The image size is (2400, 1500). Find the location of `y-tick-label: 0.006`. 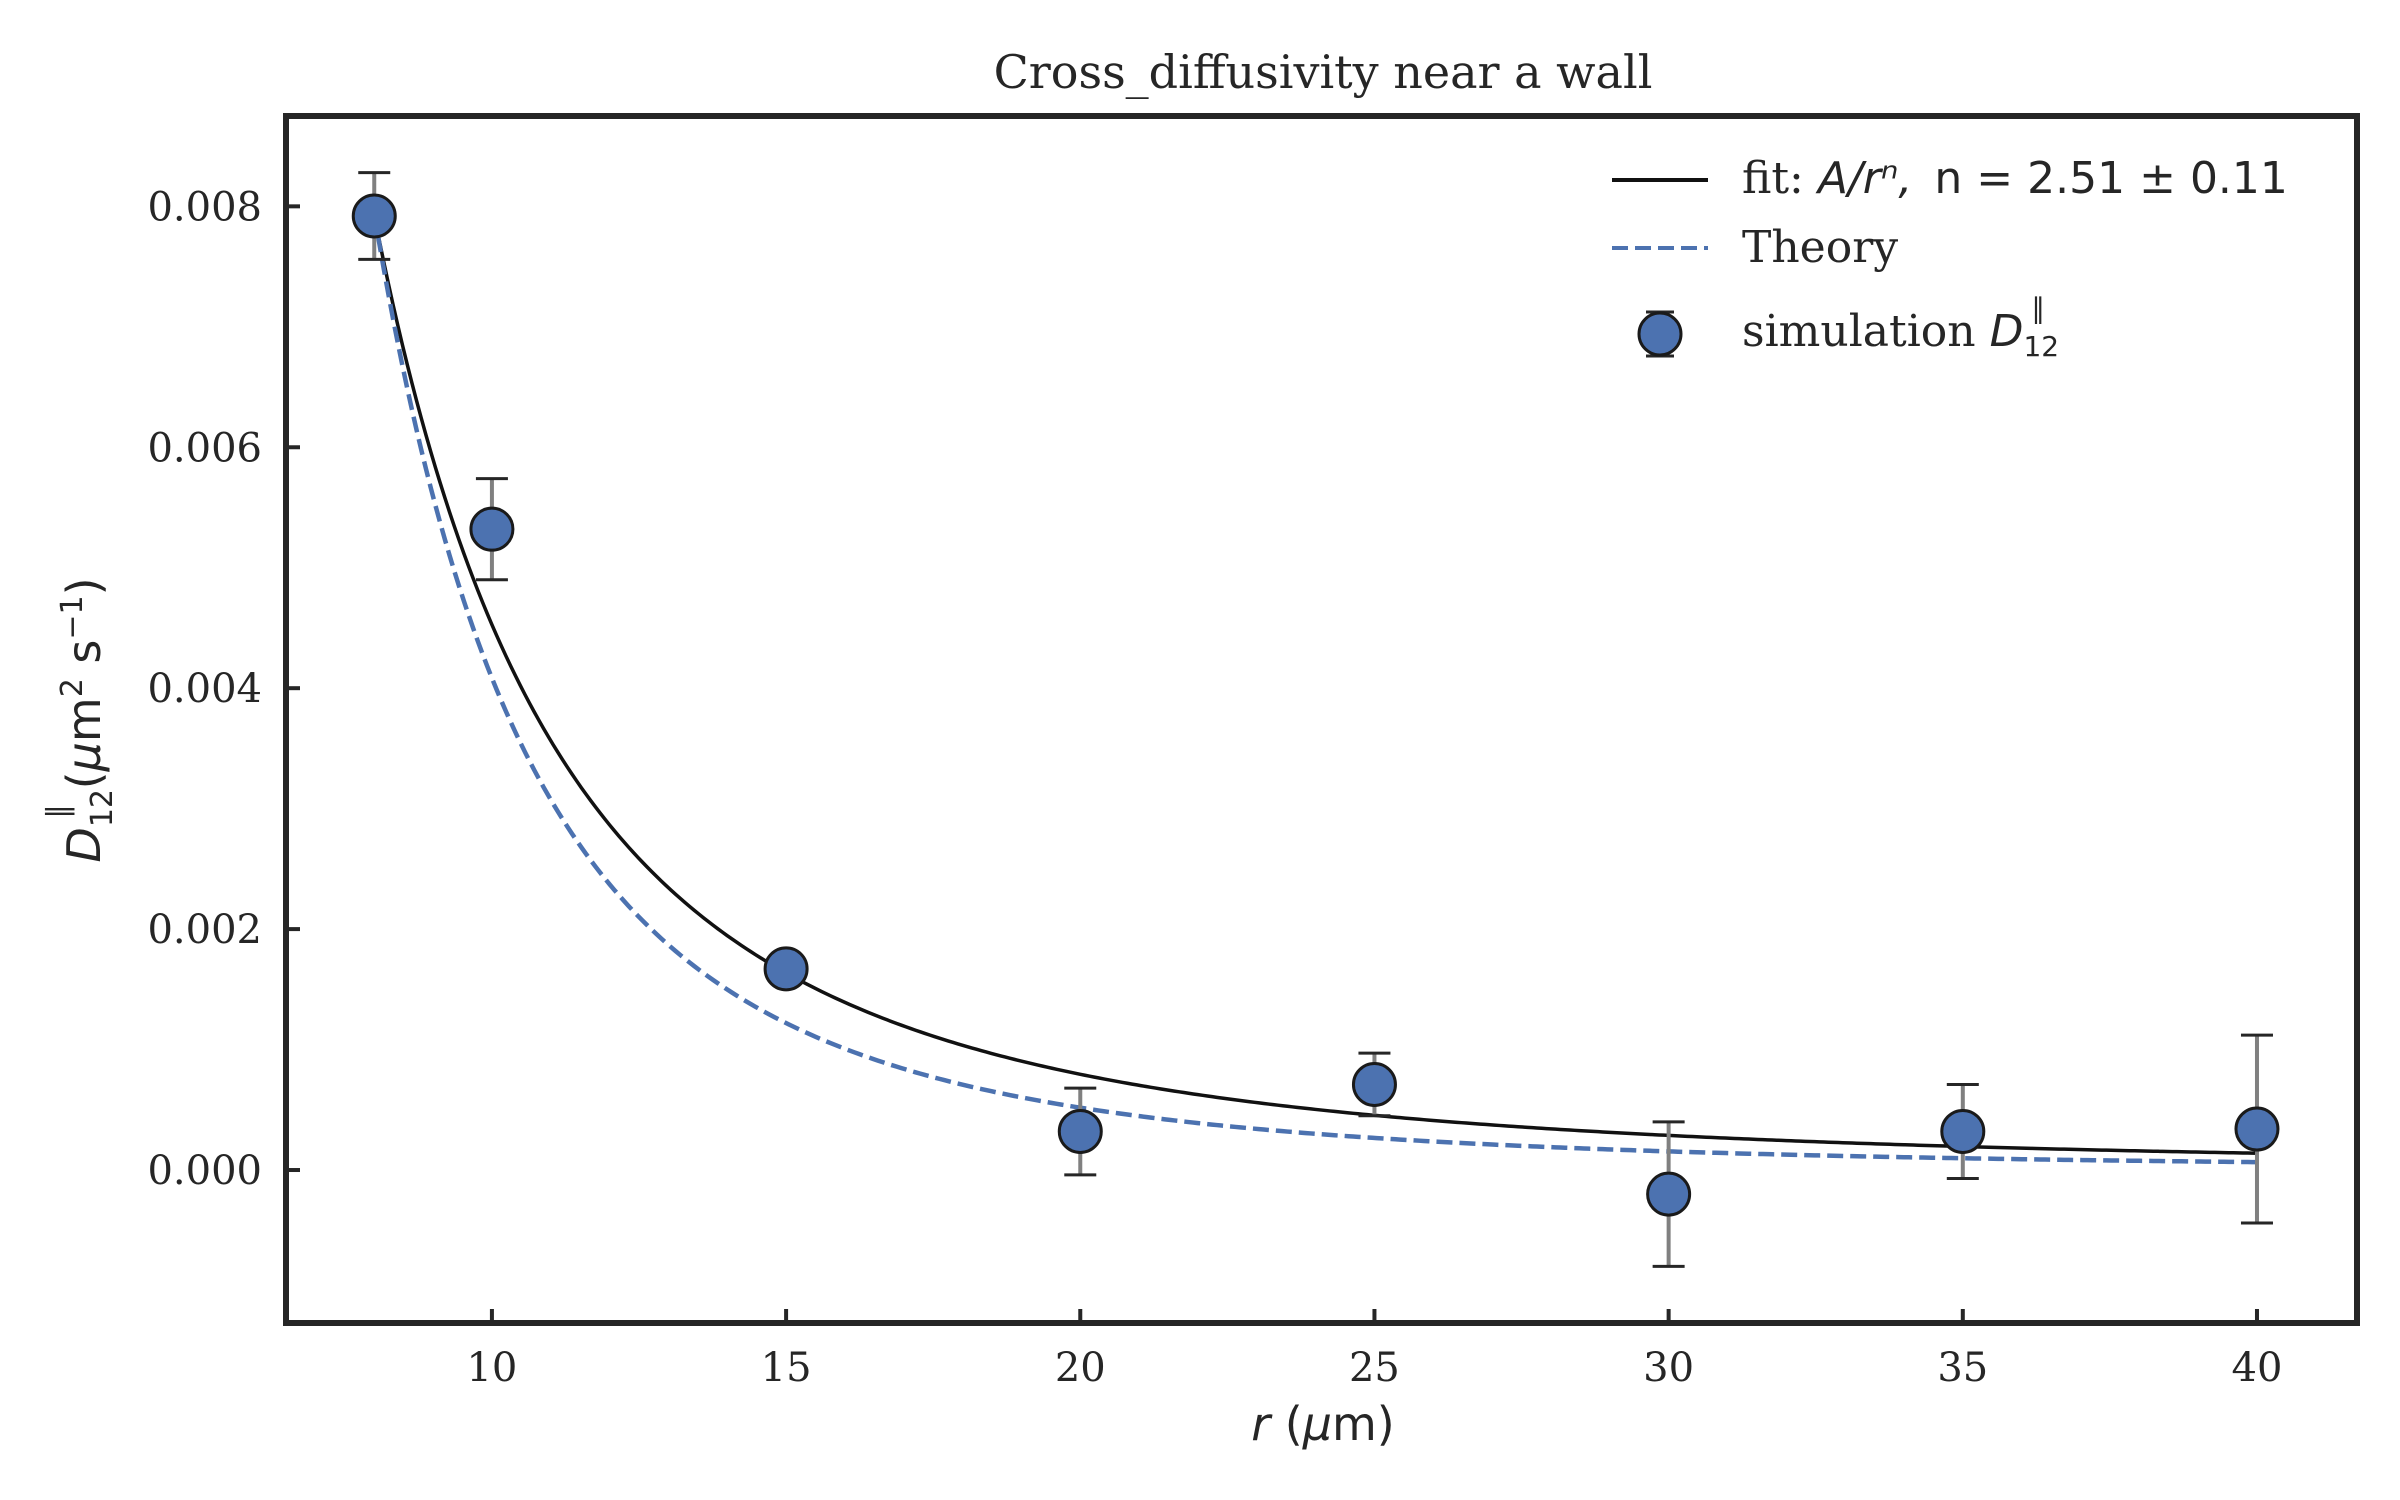

y-tick-label: 0.006 is located at coordinates (204, 448).